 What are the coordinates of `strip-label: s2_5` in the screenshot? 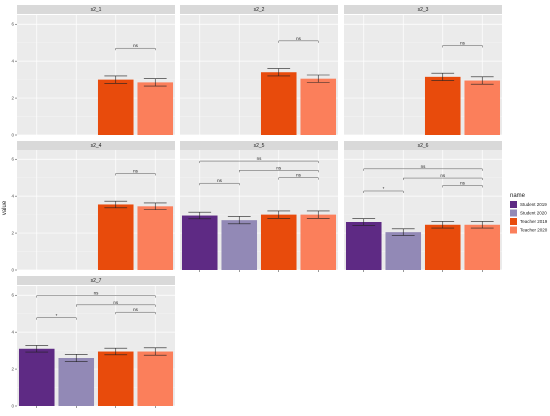 It's located at (259, 146).